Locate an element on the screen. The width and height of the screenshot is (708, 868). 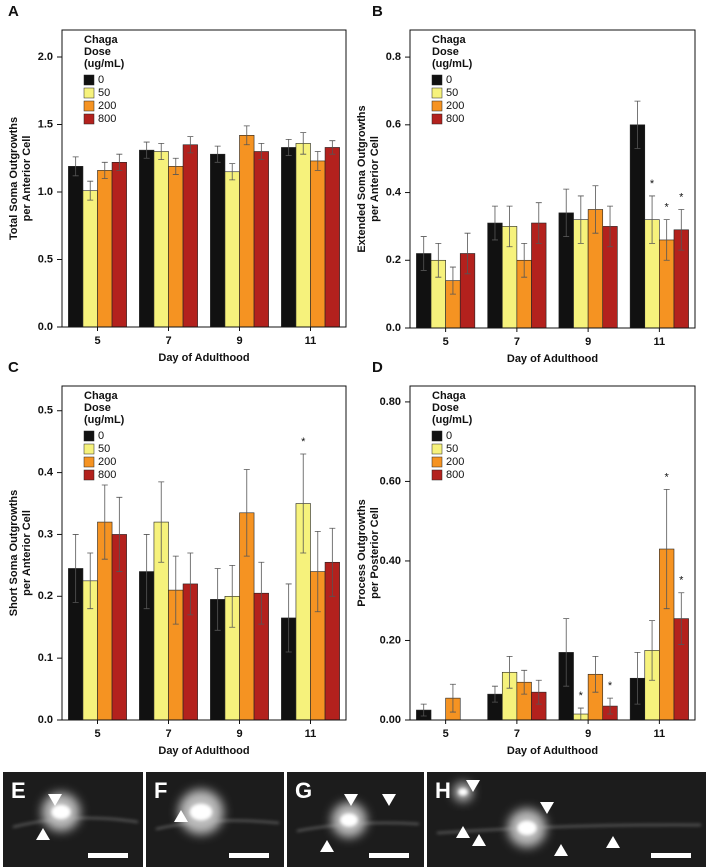
y-tick-label: 0.60 is located at coordinates (390, 481).